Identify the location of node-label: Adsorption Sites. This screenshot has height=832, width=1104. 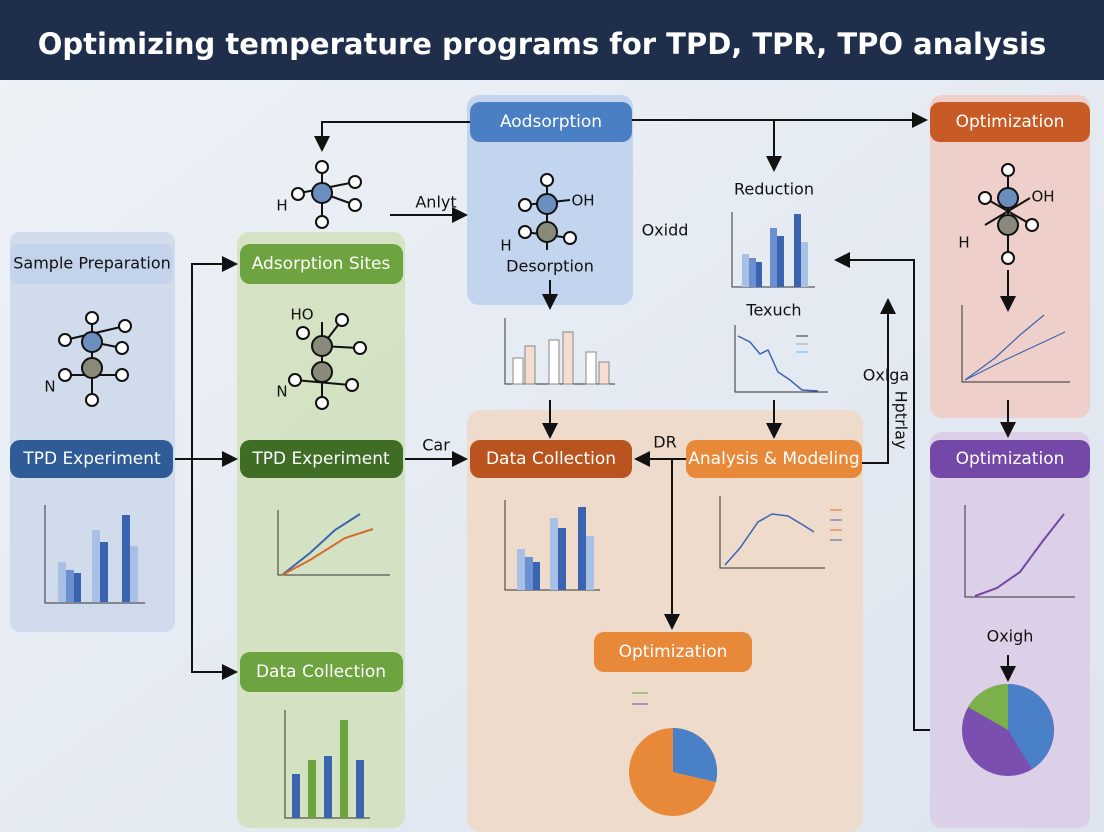
(321, 264).